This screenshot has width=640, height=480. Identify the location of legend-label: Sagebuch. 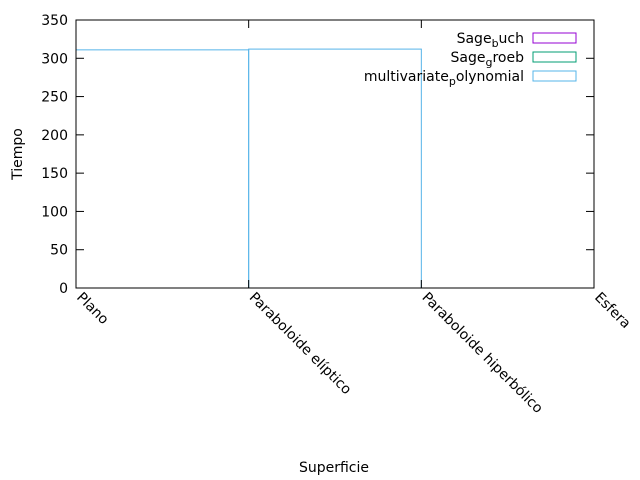
(490, 40).